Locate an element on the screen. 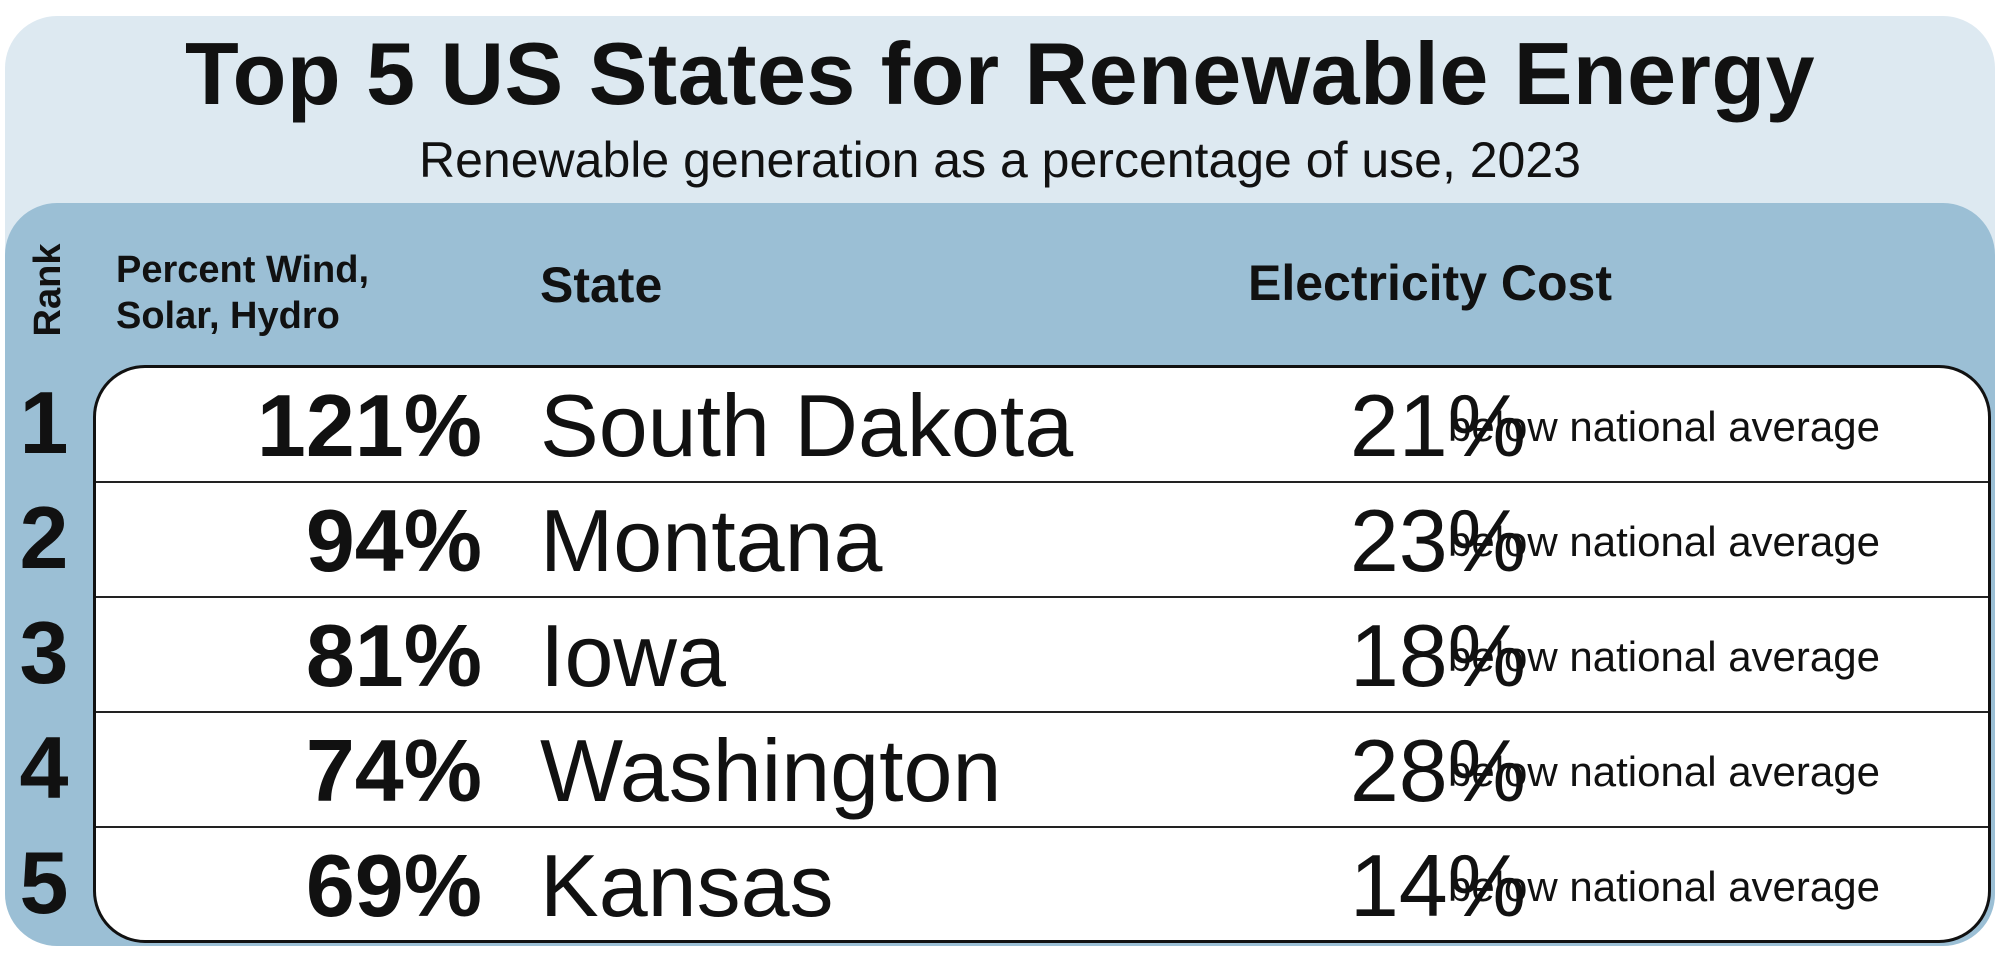 Image resolution: width=2000 pixels, height=954 pixels. rank-number: 1 is located at coordinates (44, 422).